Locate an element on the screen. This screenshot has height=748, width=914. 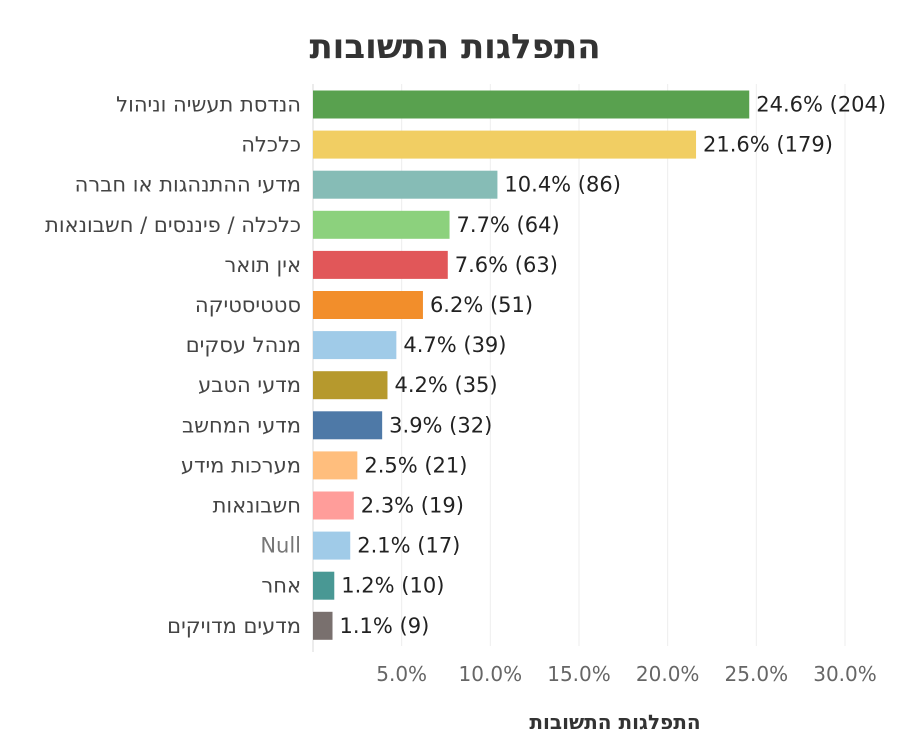
category-label: מדעי ההתנהגות או חברה is located at coordinates (188, 185).